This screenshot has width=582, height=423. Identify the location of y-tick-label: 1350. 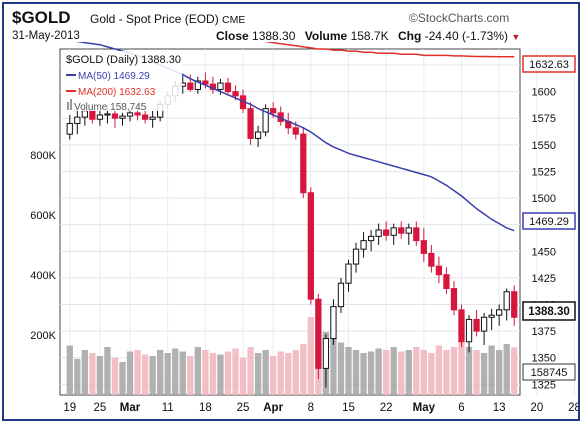
(544, 359).